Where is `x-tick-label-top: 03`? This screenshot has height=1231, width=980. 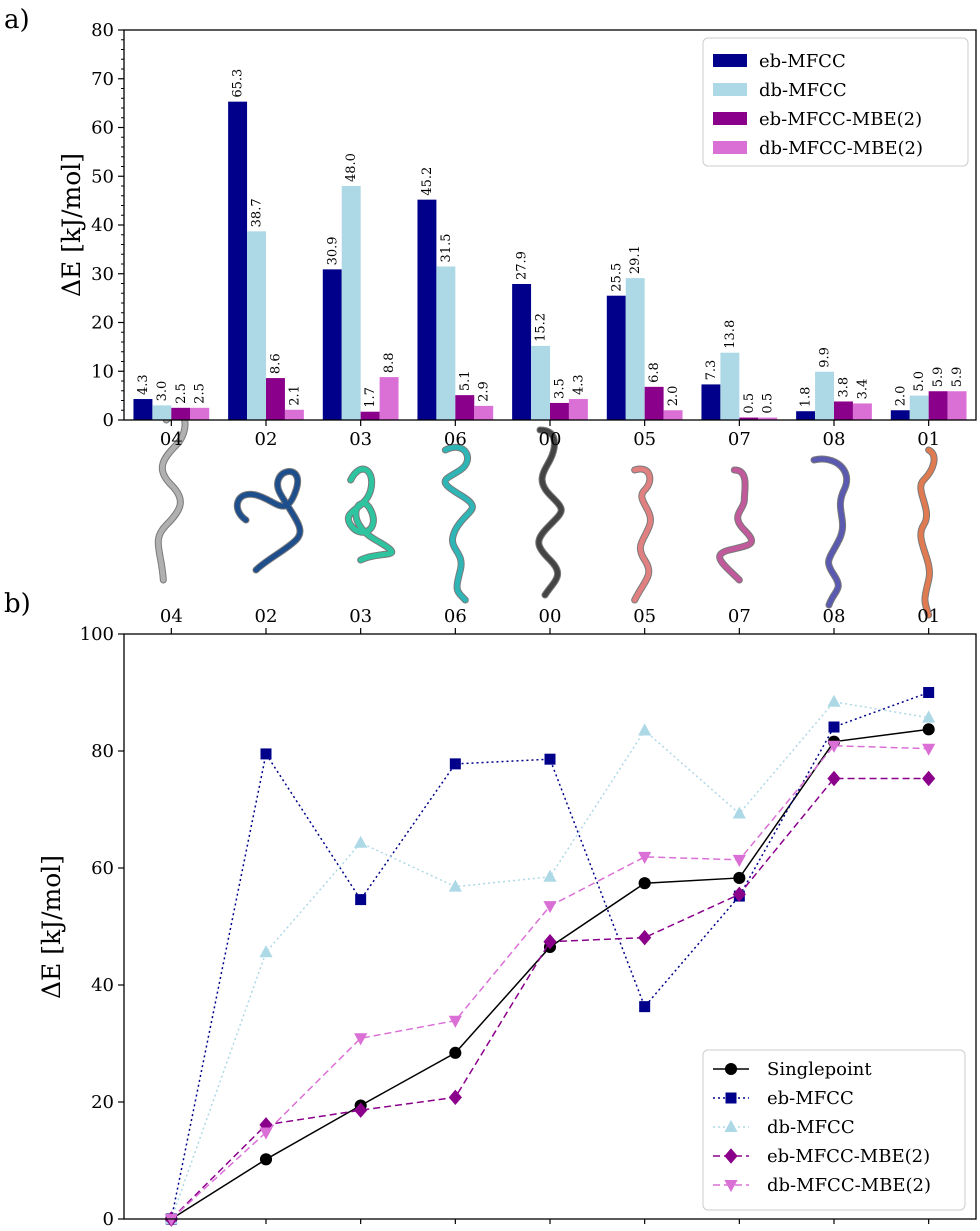
x-tick-label-top: 03 is located at coordinates (360, 616).